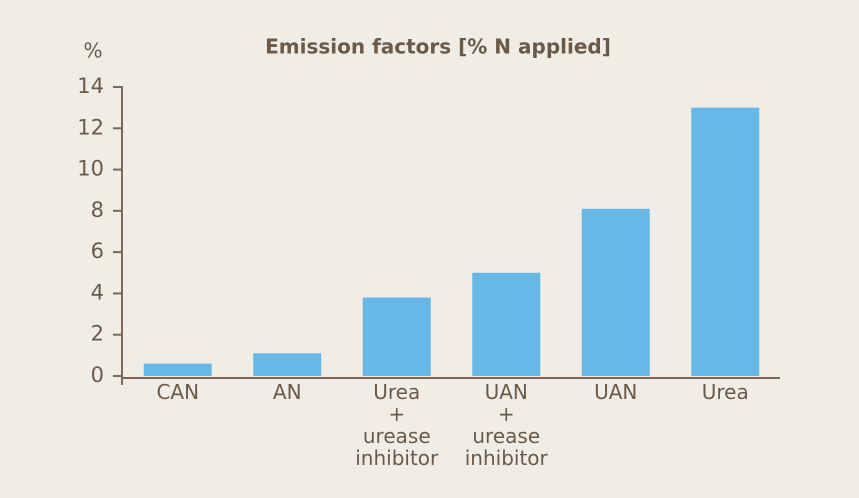  I want to click on y-tick-label: 6, so click(97, 251).